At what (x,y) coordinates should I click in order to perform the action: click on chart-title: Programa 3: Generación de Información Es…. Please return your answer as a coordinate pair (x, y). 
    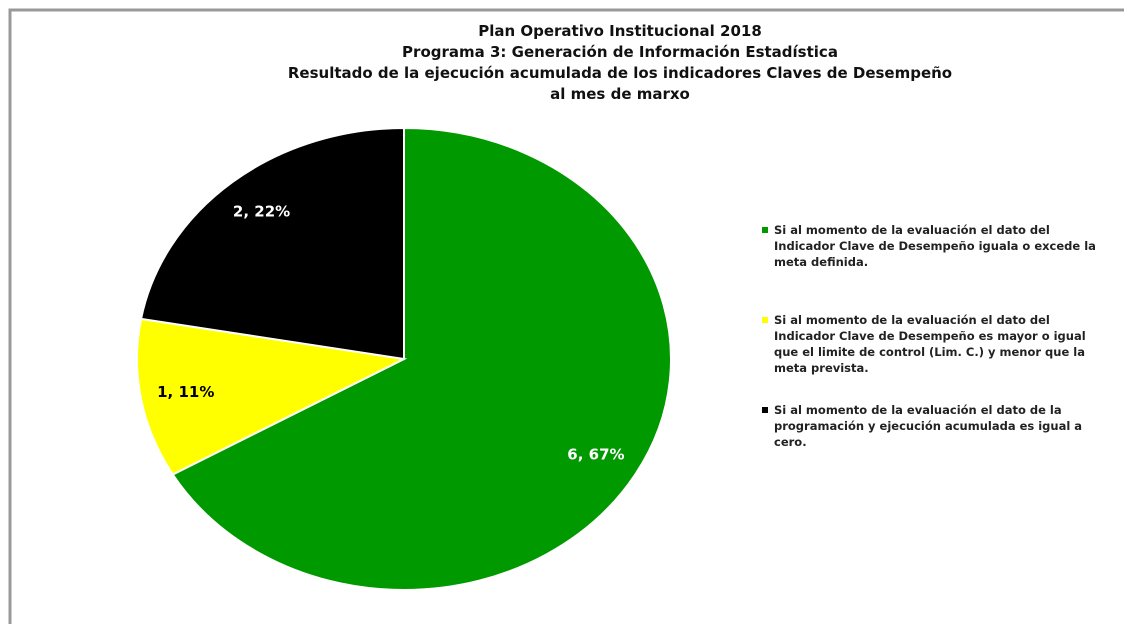
    Looking at the image, I should click on (620, 52).